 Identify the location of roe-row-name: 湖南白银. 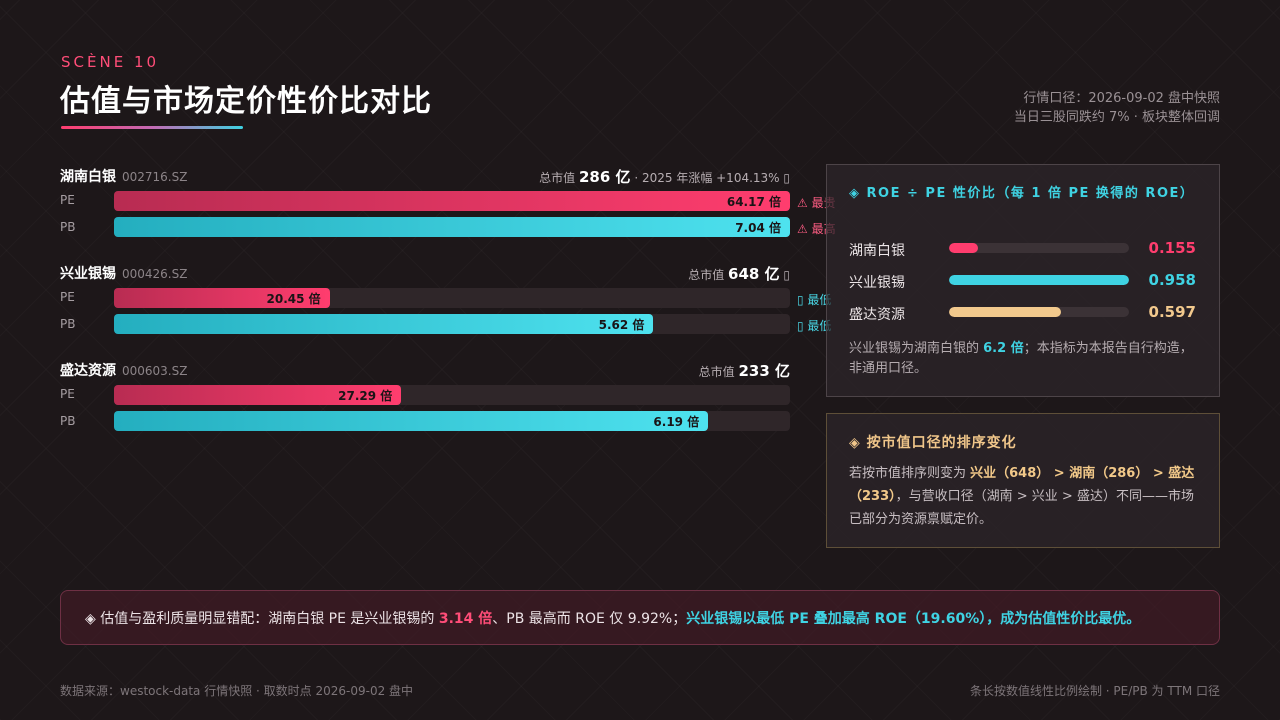
(877, 251).